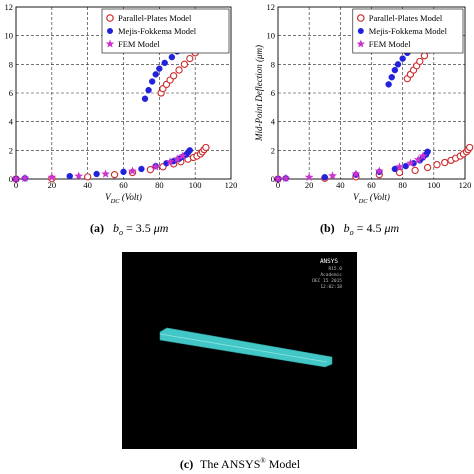  What do you see at coordinates (11, 93) in the screenshot?
I see `chart-a-ytick-label: 6` at bounding box center [11, 93].